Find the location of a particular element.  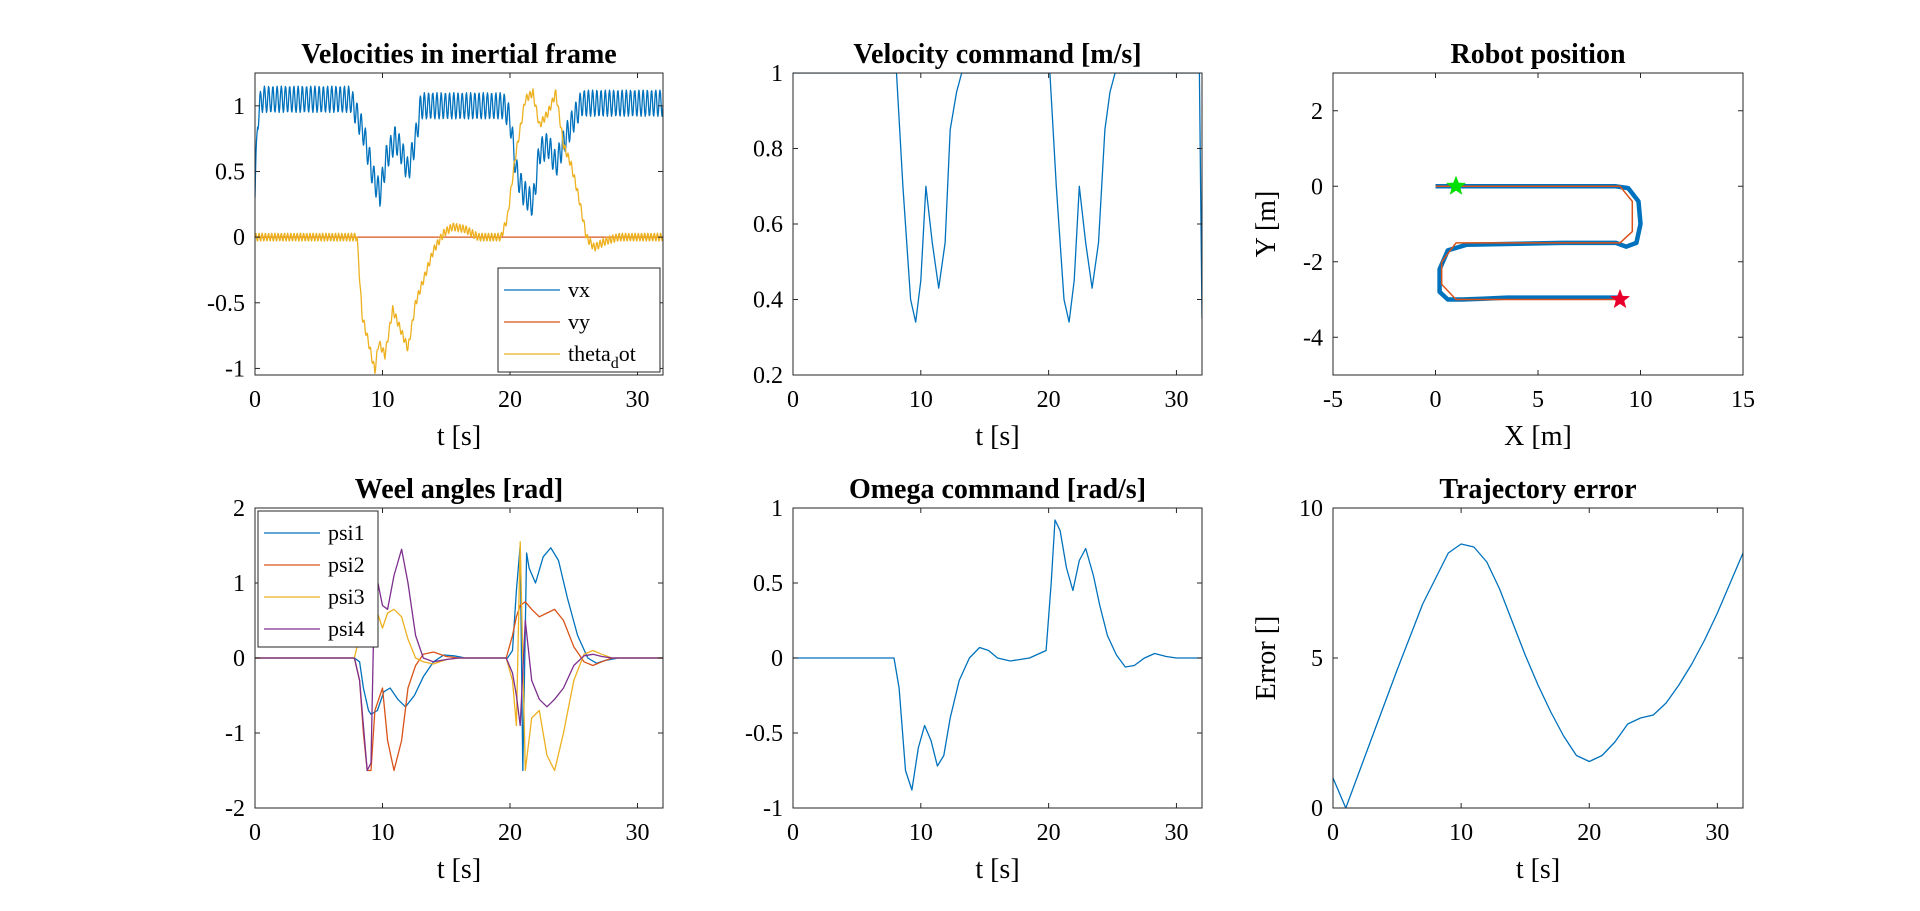

y-tick-label: 0.2 is located at coordinates (768, 376).